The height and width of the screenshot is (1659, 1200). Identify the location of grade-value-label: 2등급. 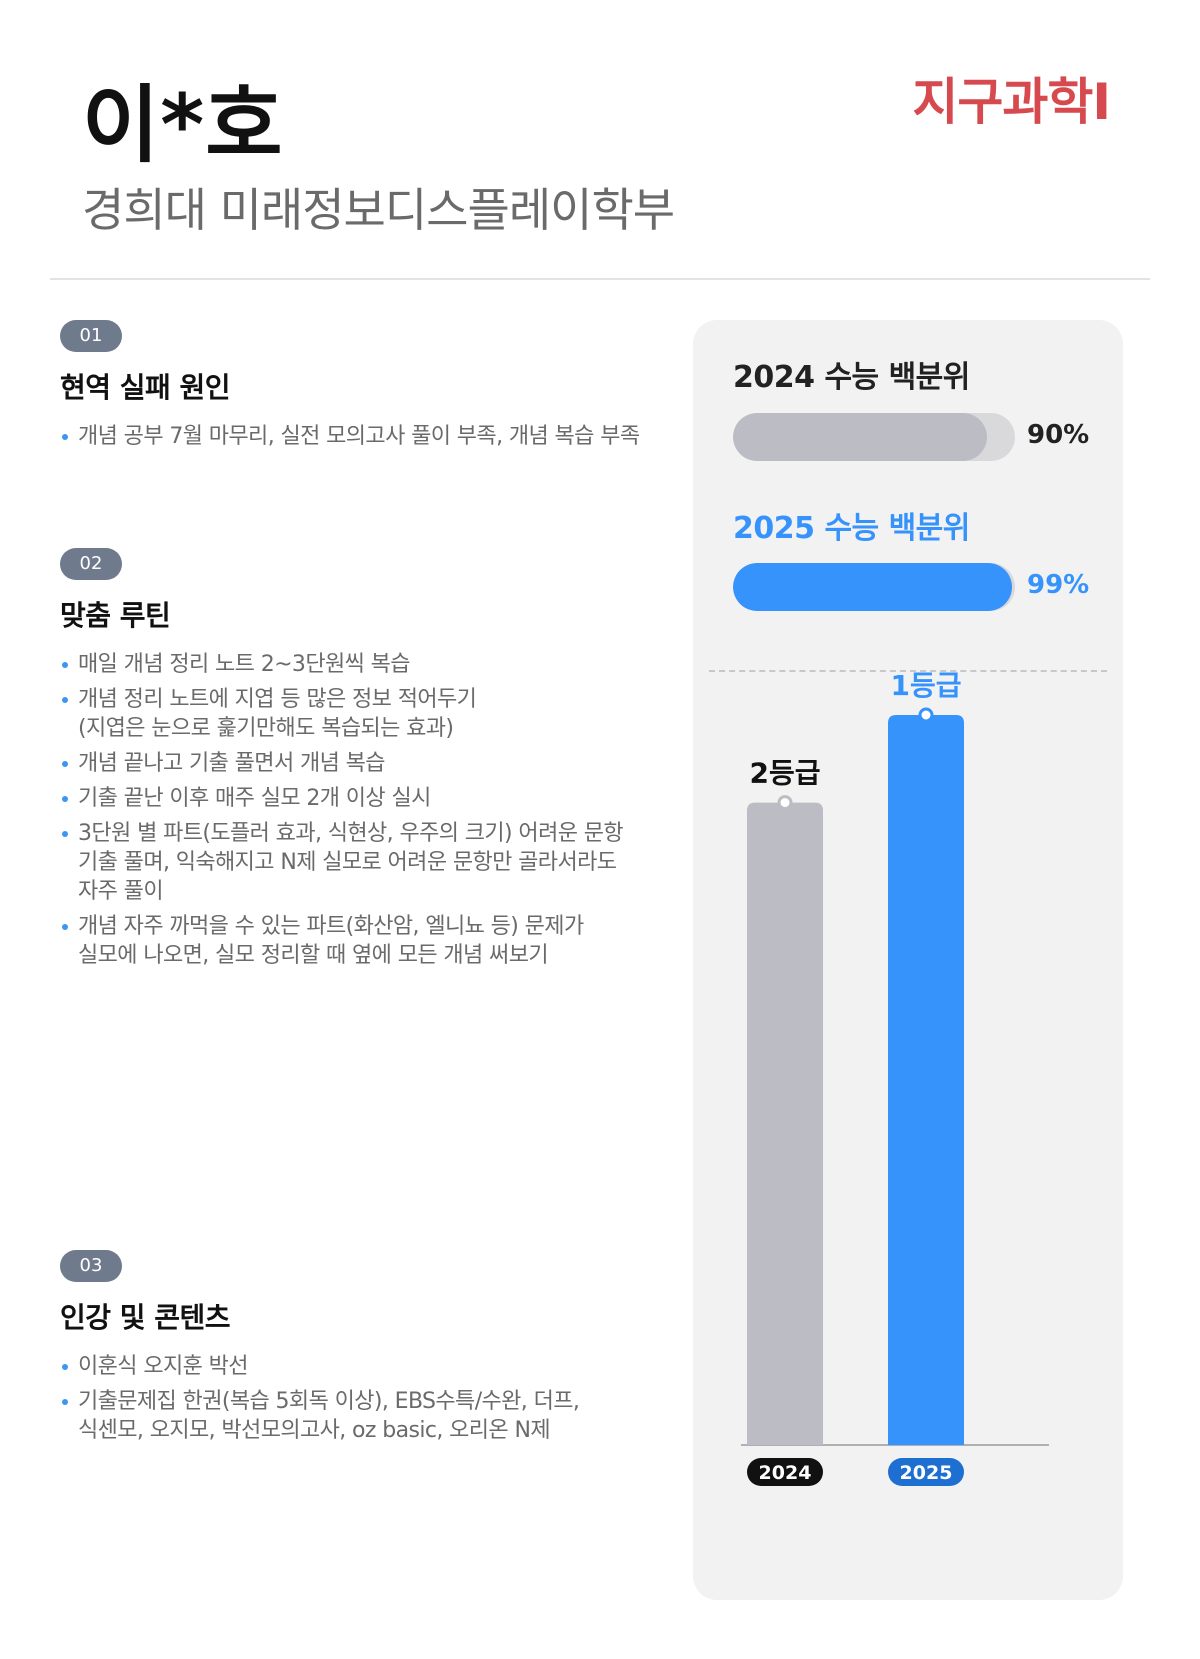
(784, 773).